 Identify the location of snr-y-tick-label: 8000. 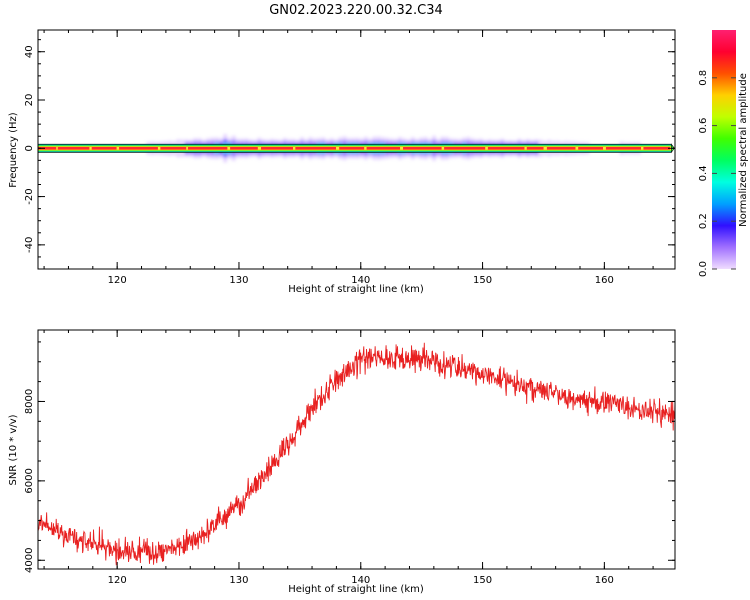
(29, 401).